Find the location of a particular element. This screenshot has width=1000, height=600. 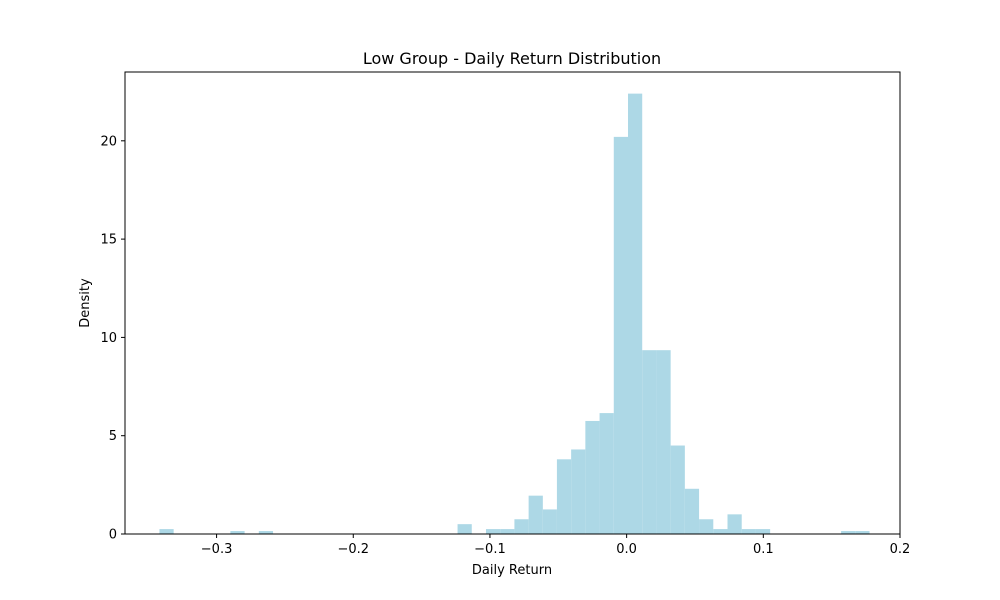

y-tick-label: 10 is located at coordinates (108, 338).